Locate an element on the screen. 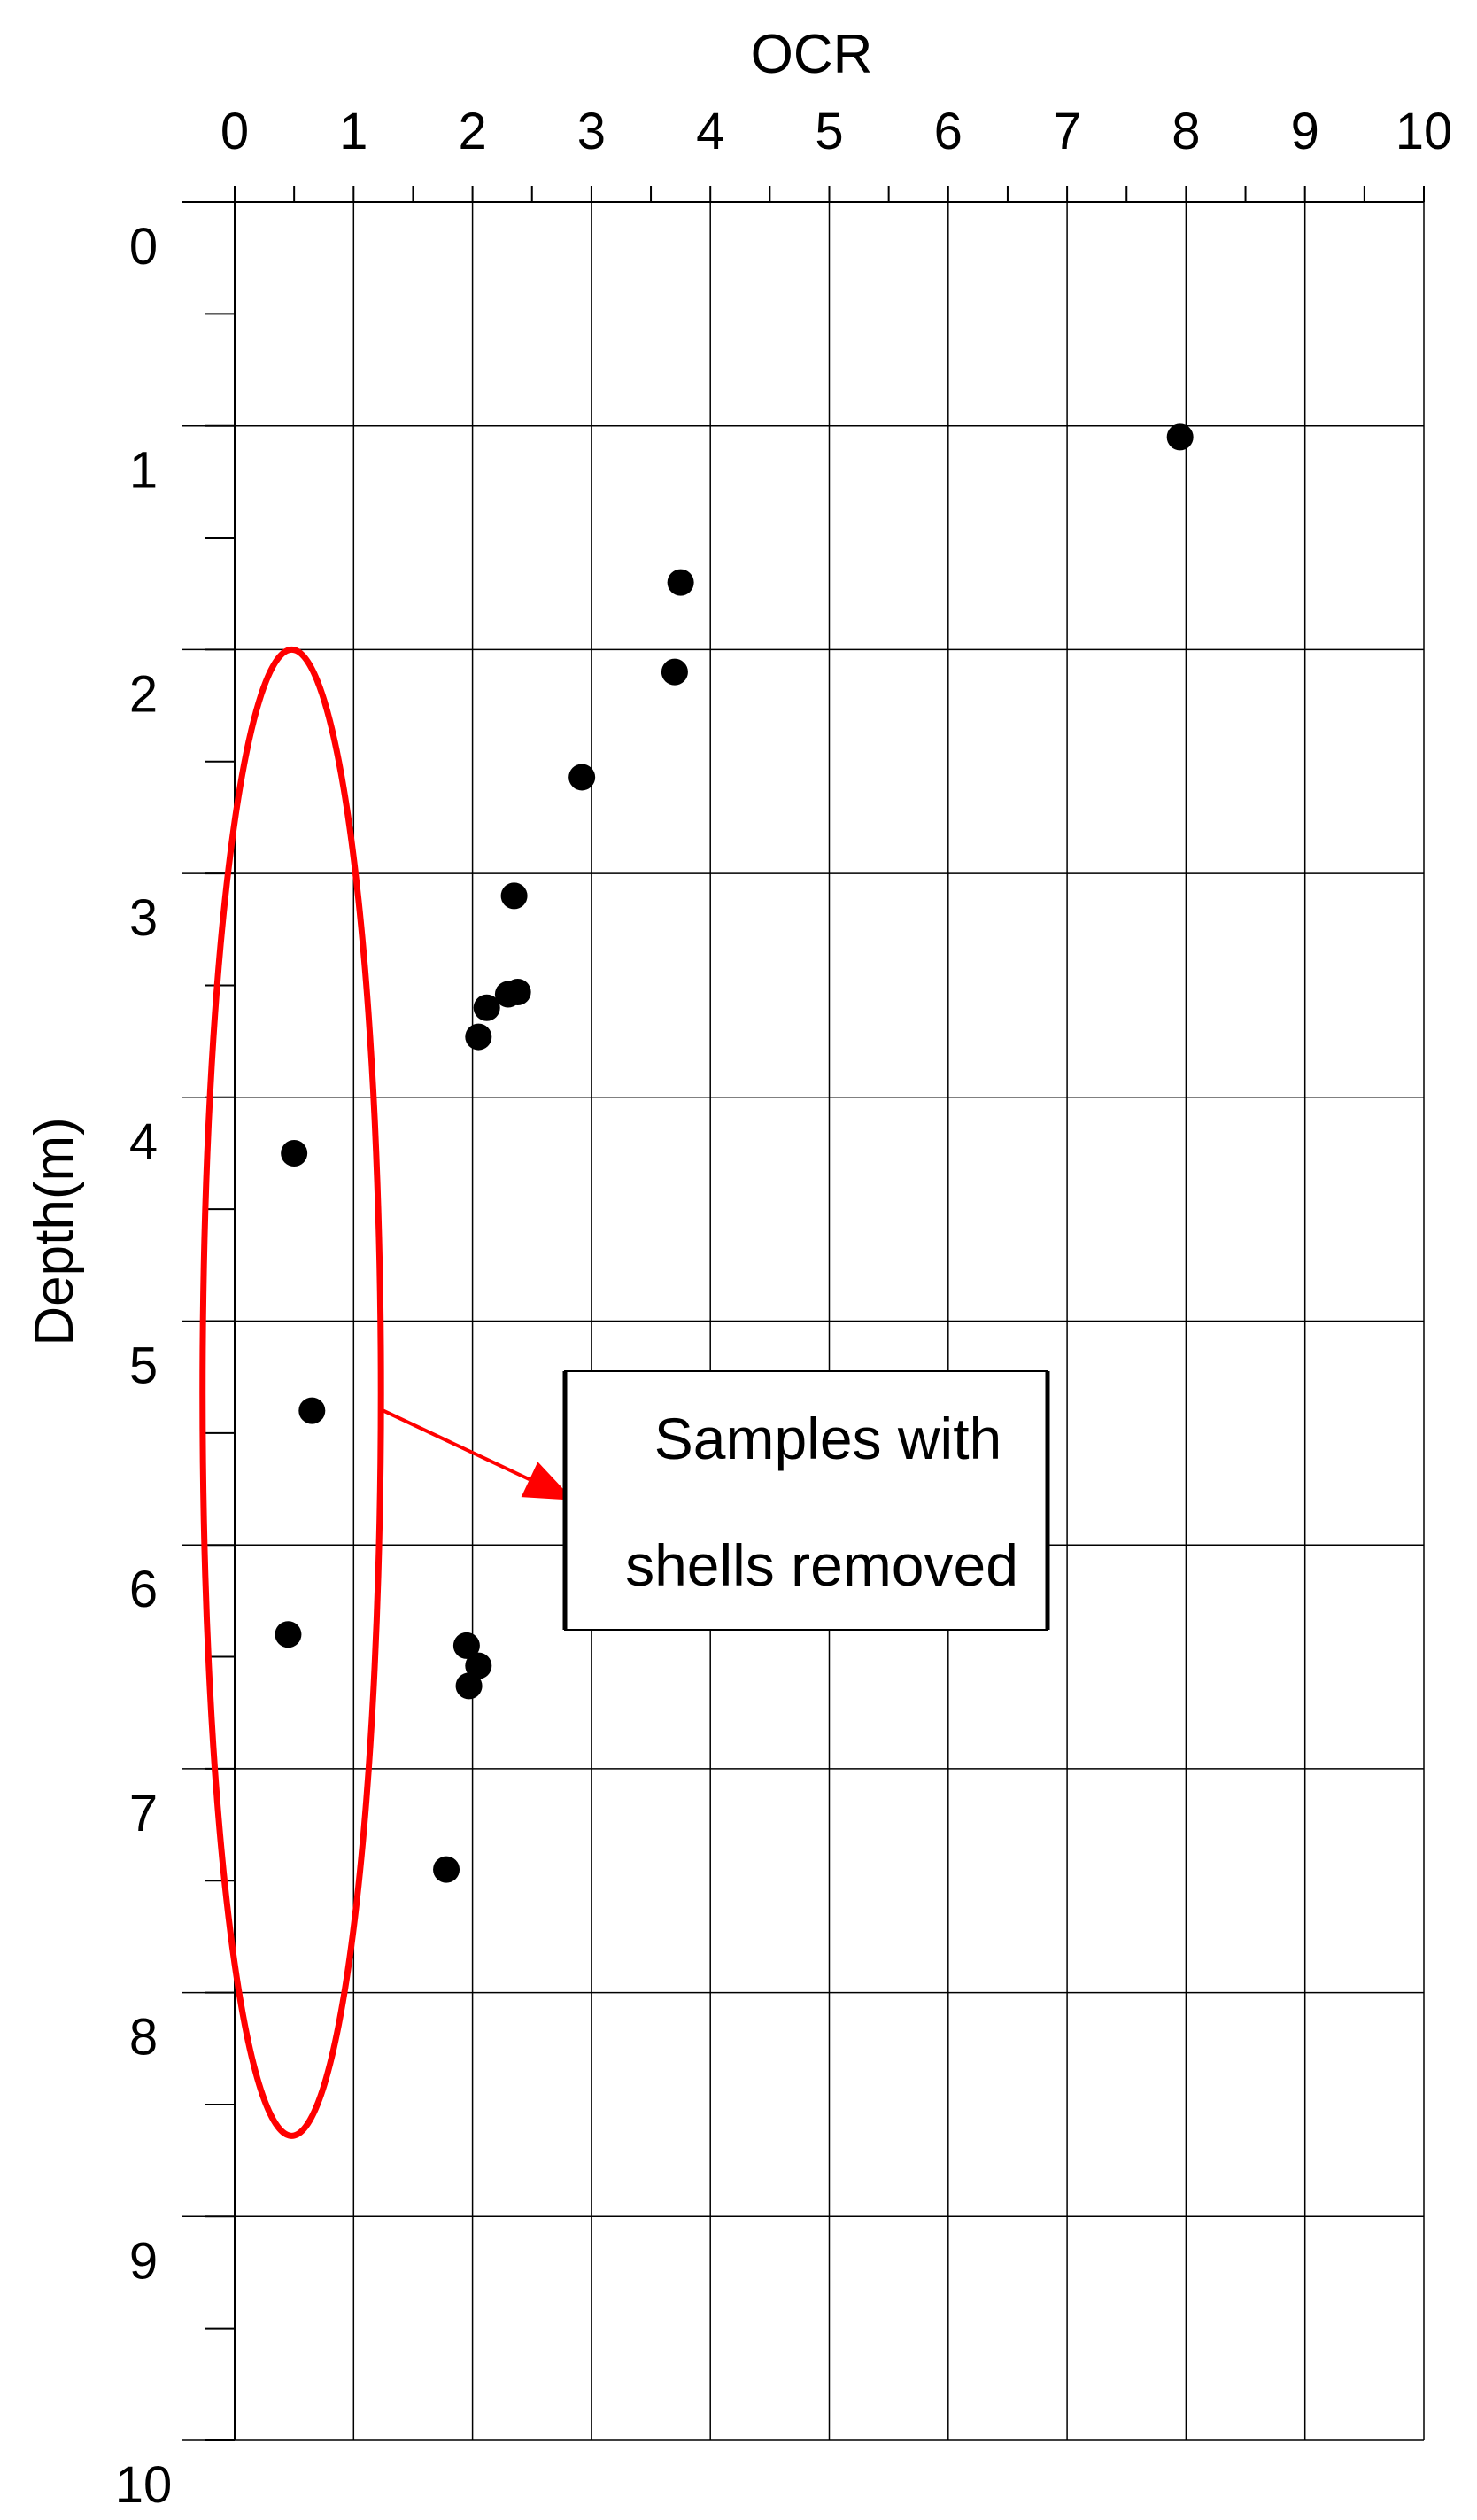 The height and width of the screenshot is (2520, 1477). x-tick-label: 0 is located at coordinates (235, 131).